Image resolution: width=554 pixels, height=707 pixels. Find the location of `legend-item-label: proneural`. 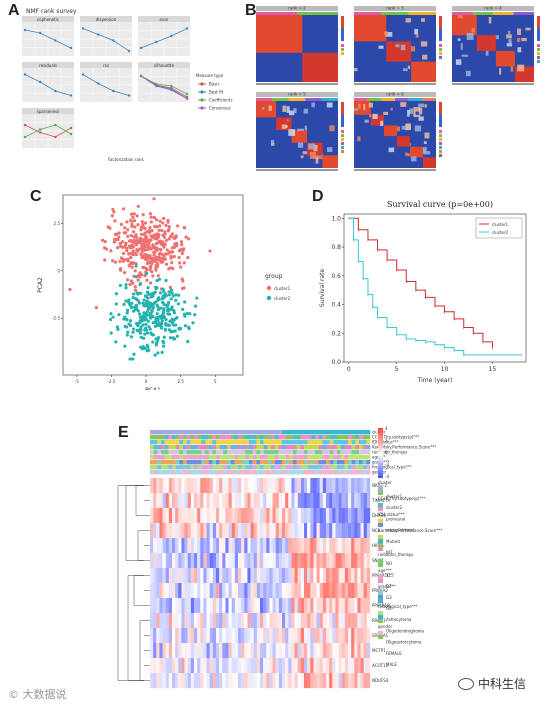

legend-item-label: proneural is located at coordinates (395, 518).